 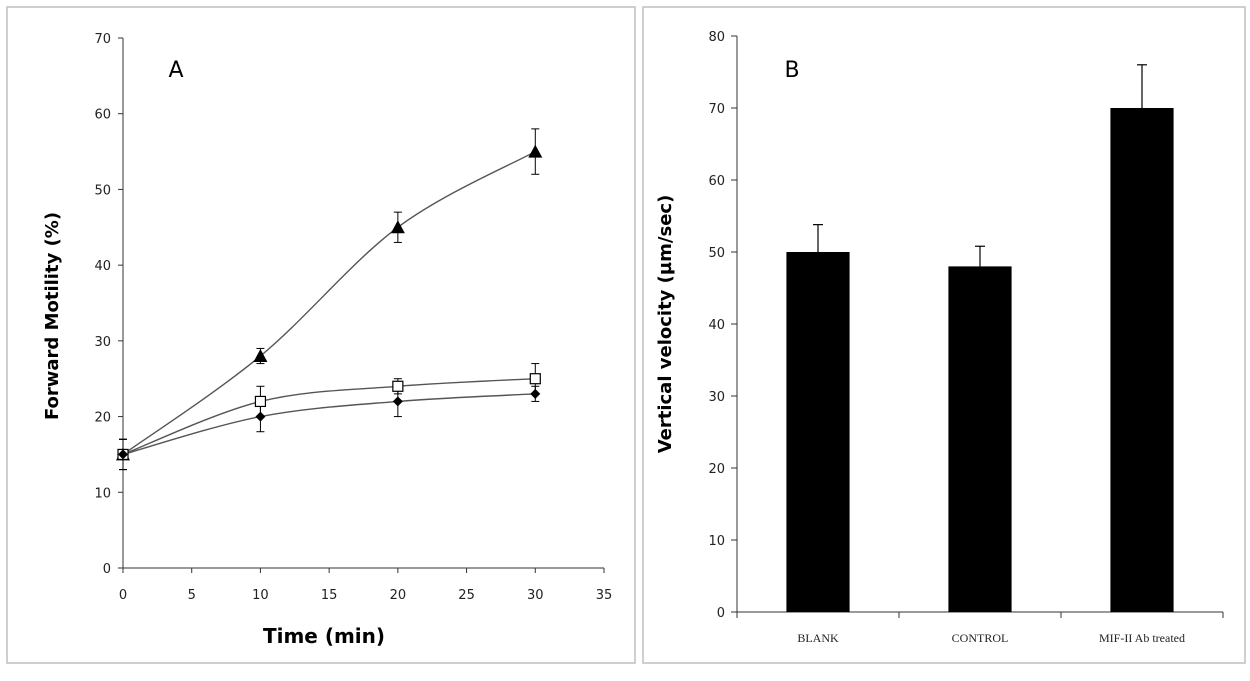 I want to click on panel-a-series-lines, so click(x=329, y=303).